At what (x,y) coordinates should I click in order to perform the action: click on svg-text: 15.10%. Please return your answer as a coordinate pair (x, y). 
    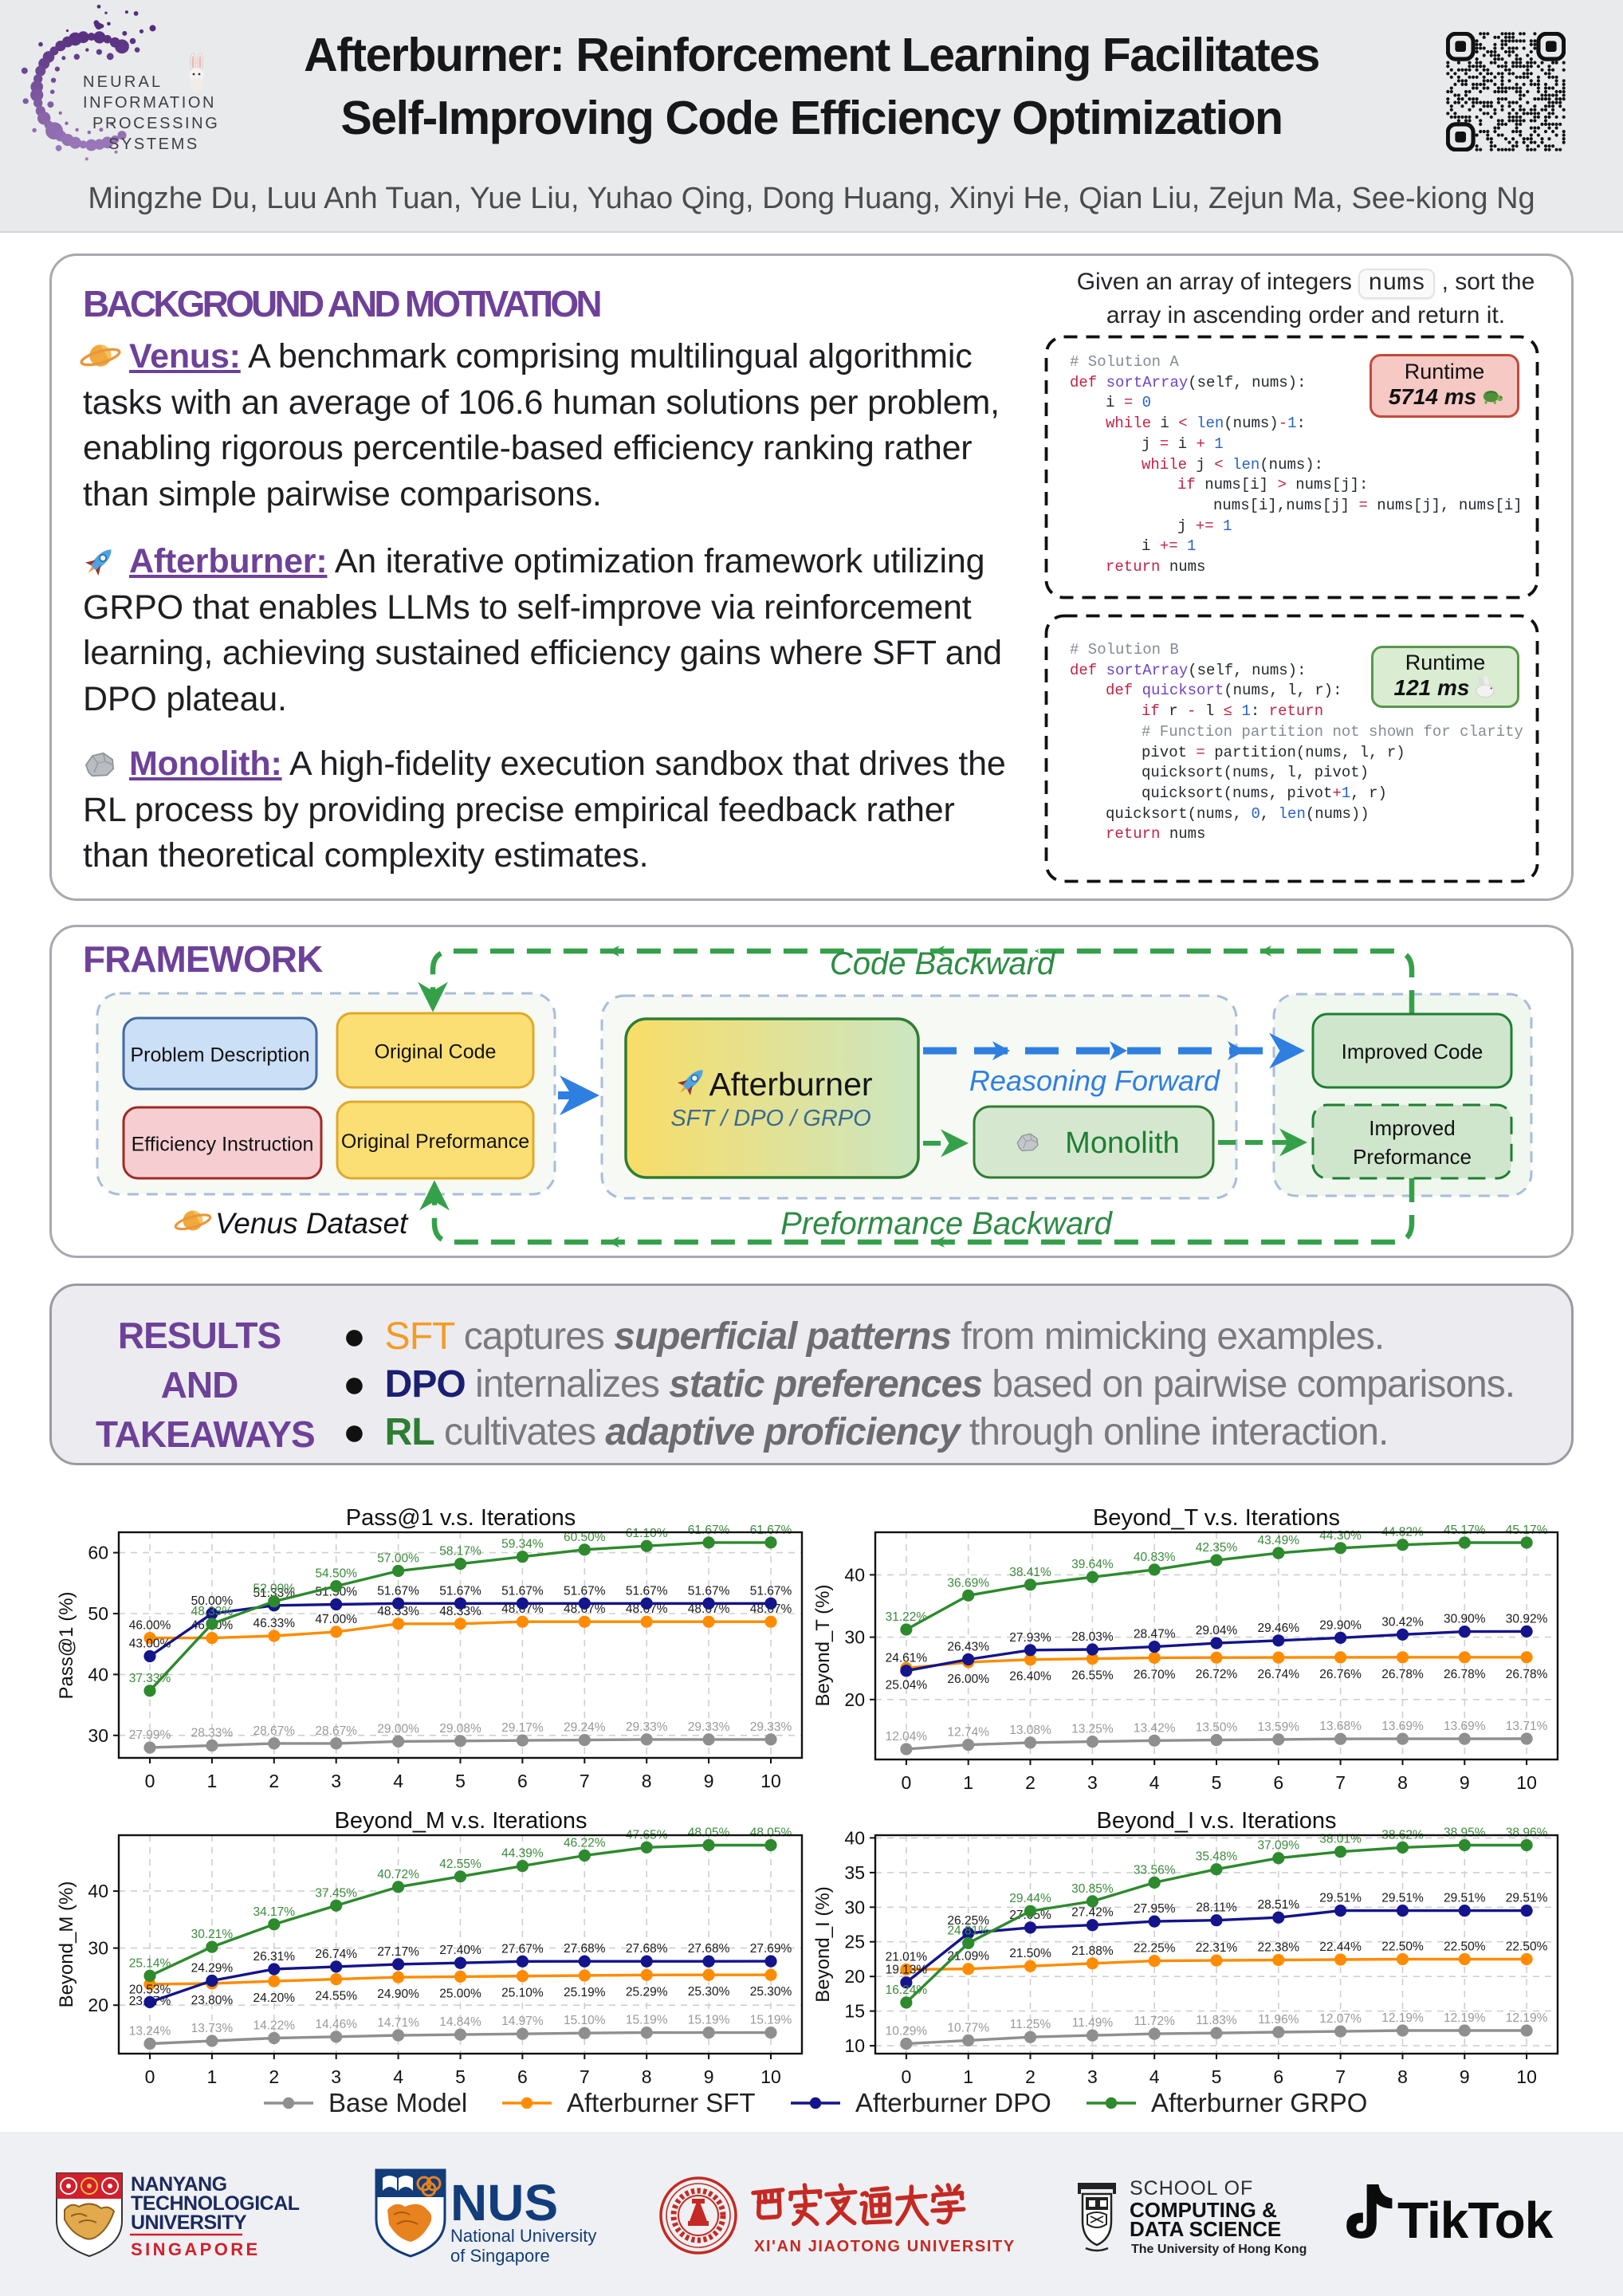
    Looking at the image, I should click on (585, 2021).